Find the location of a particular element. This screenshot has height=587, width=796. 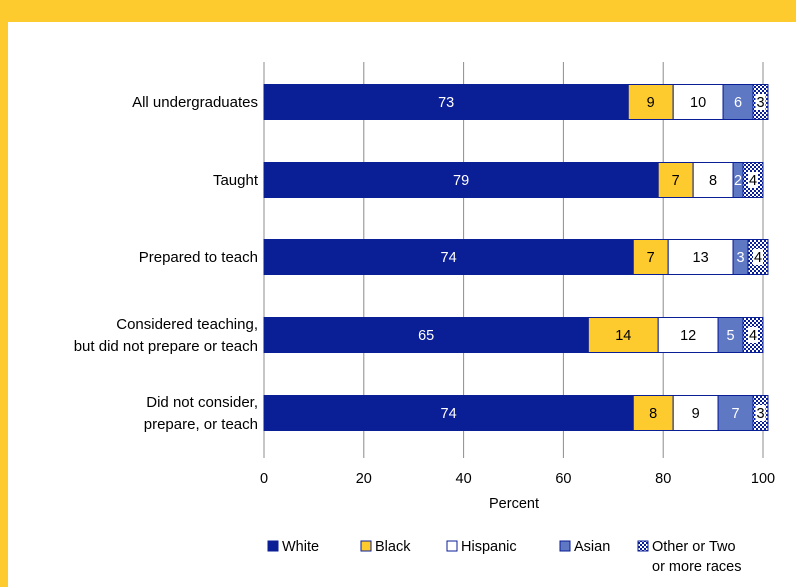

category-label: Taught is located at coordinates (236, 180).